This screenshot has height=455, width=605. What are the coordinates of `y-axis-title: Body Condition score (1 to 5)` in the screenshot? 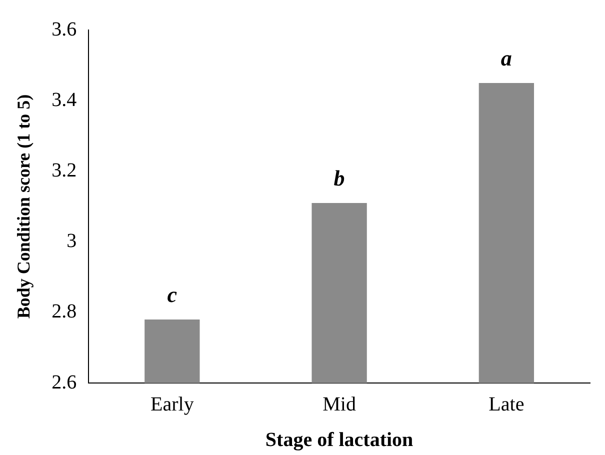 It's located at (23, 206).